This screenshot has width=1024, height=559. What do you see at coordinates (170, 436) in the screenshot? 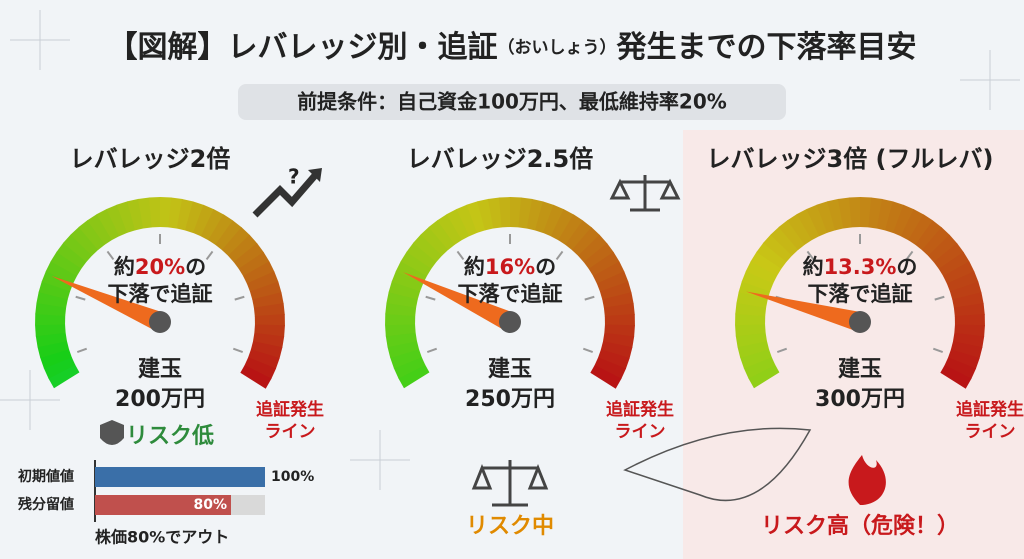
I see `risk-label: リスク低` at bounding box center [170, 436].